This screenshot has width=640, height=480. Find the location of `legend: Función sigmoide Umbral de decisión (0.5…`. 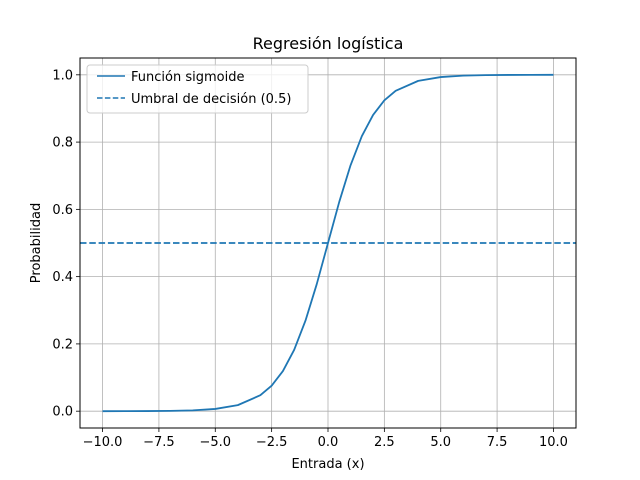

legend: Función sigmoide Umbral de decisión (0.5… is located at coordinates (197, 89).